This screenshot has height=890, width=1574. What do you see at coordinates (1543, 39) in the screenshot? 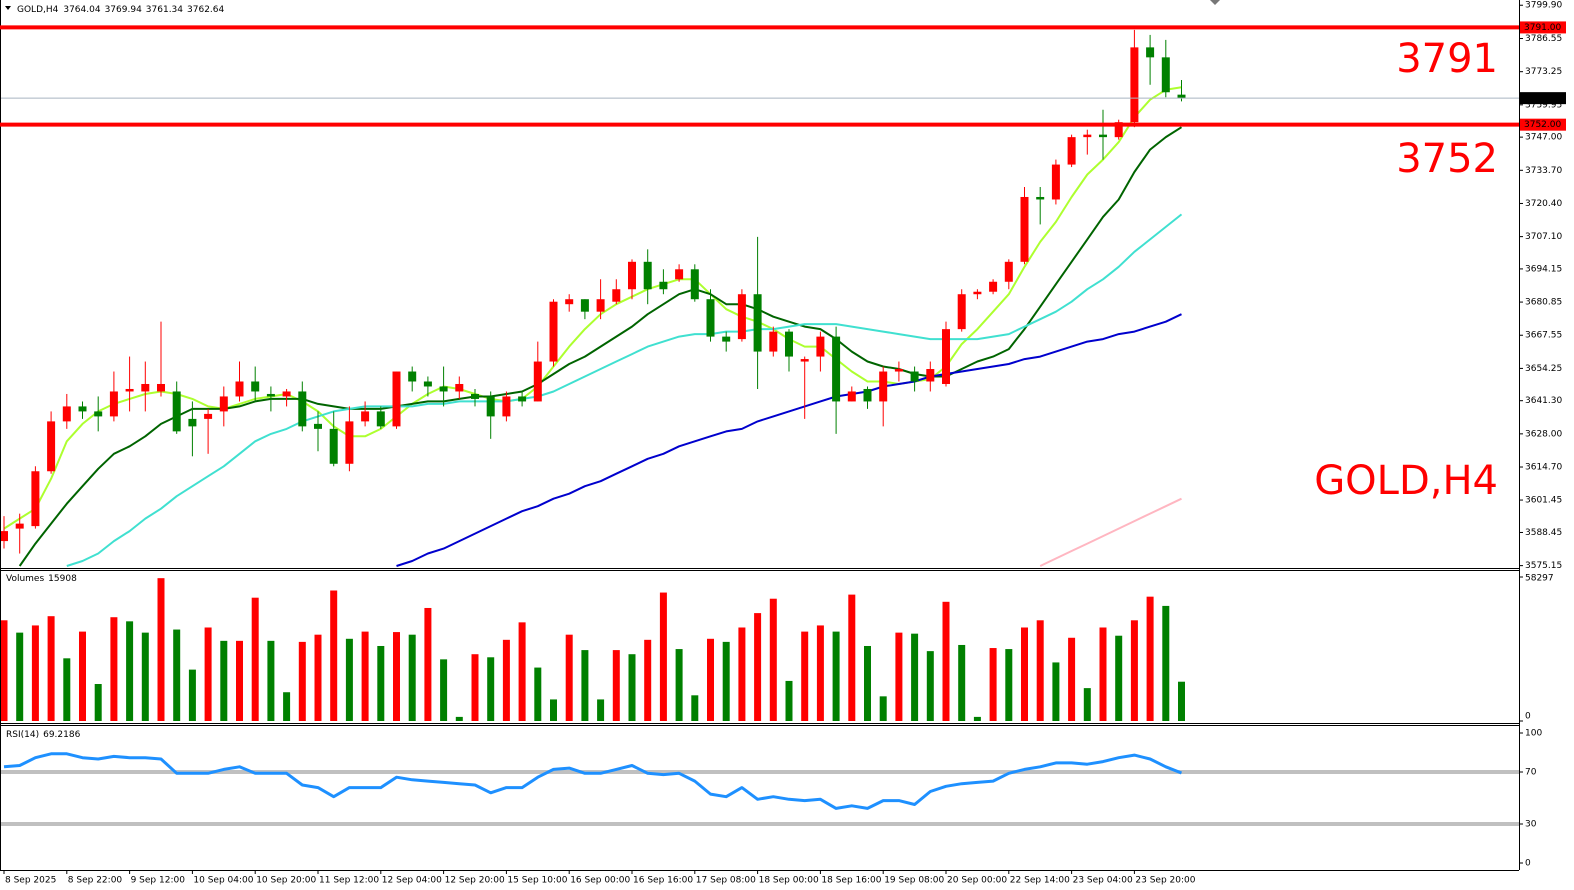
I see `y-tick-label: 3786.55` at bounding box center [1543, 39].